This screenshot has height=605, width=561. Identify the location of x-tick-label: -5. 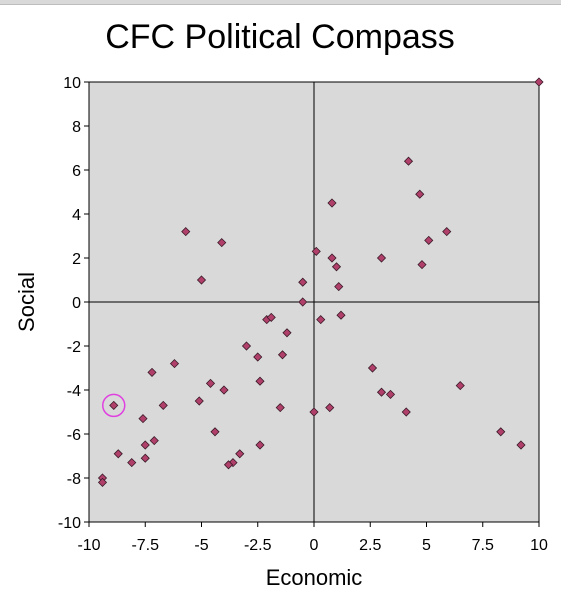
(201, 545).